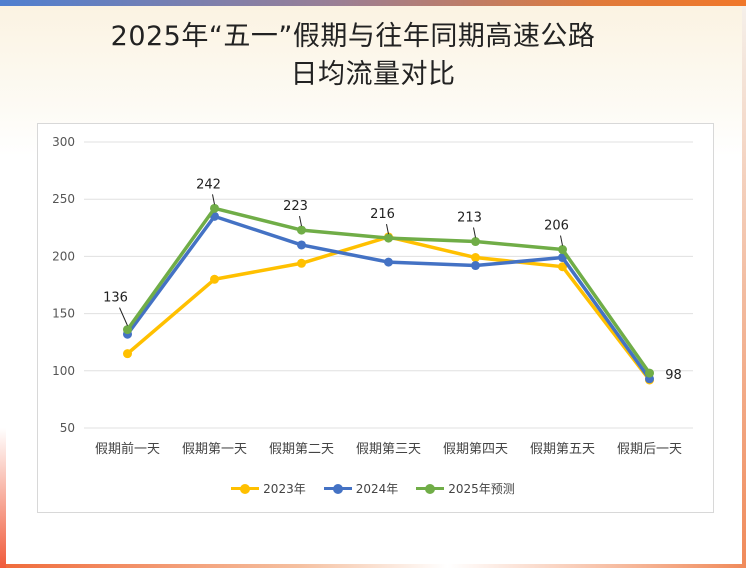 Image resolution: width=746 pixels, height=568 pixels. I want to click on x-tick-label: 假期第三天, so click(388, 449).